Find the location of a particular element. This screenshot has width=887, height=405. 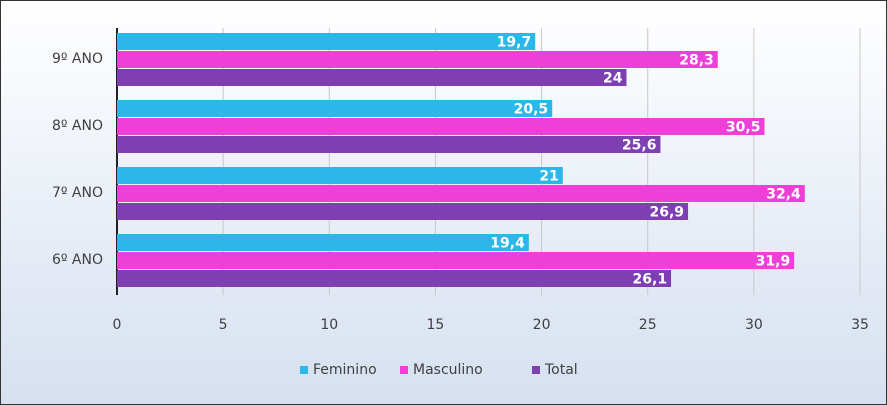

y-tick-label: 9º ANO is located at coordinates (77, 59).